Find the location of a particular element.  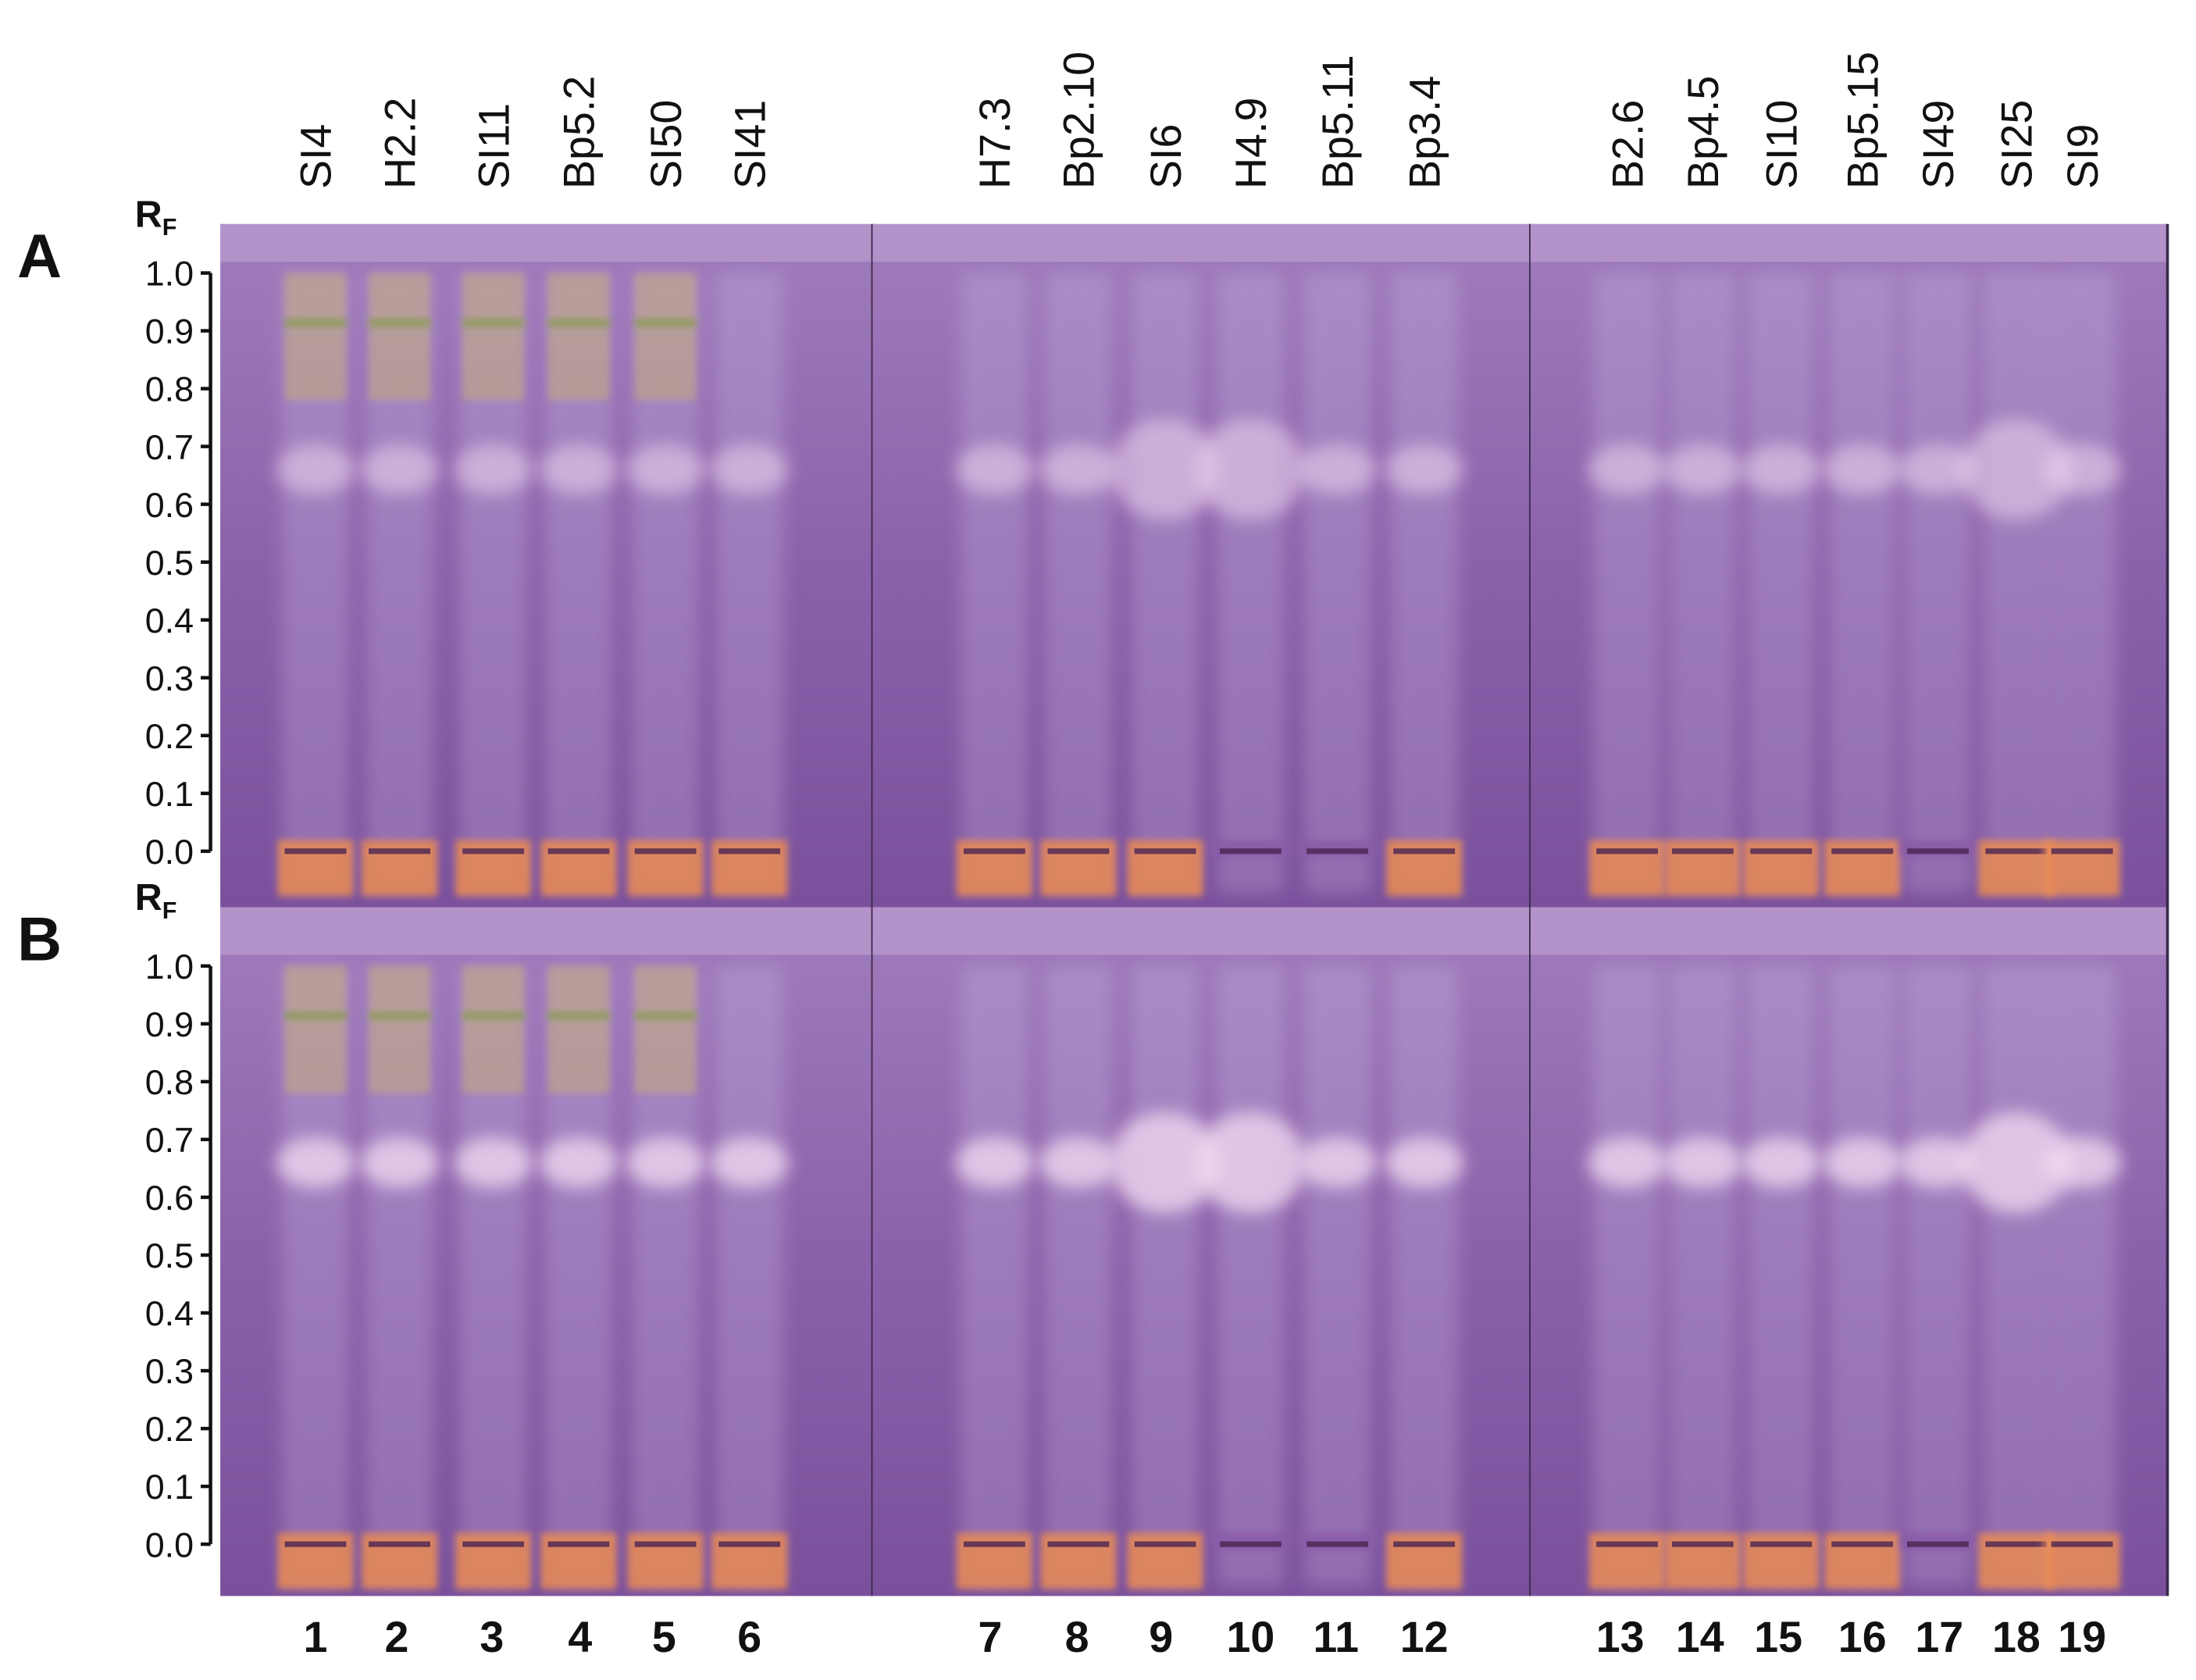

lane-number: 7 is located at coordinates (991, 1637).